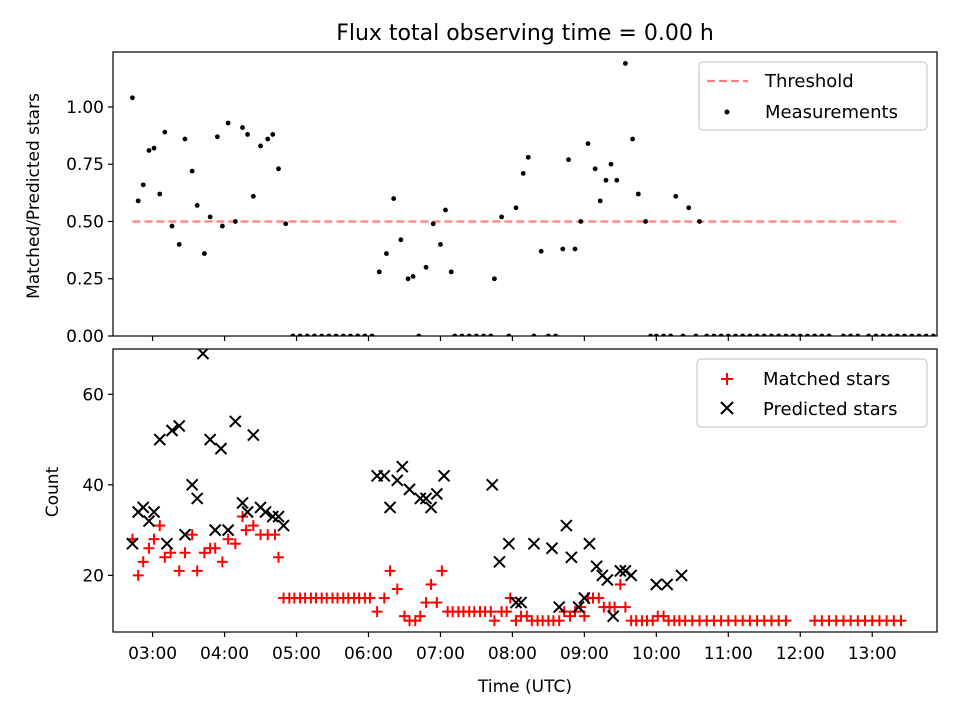  I want to click on bottom-ytick-label: 40, so click(93, 486).